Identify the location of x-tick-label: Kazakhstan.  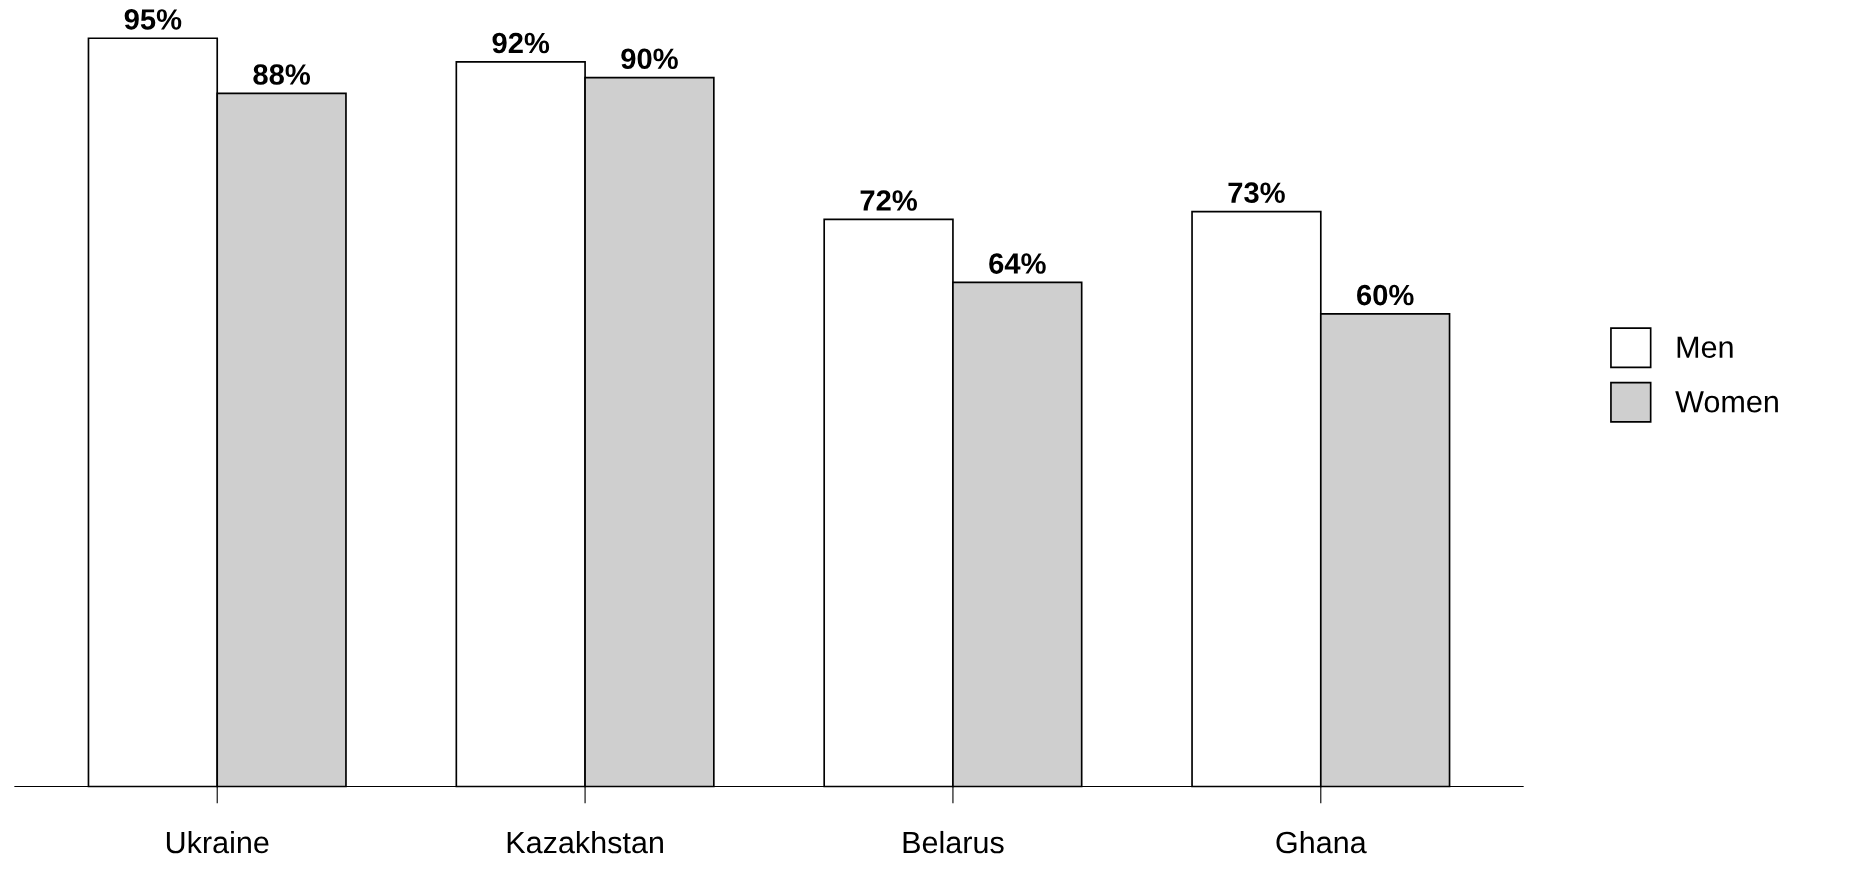
(585, 842).